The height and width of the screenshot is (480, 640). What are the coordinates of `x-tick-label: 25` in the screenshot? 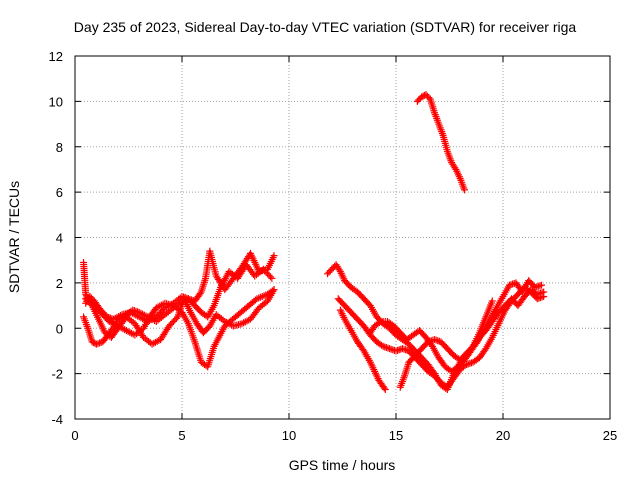 It's located at (610, 435).